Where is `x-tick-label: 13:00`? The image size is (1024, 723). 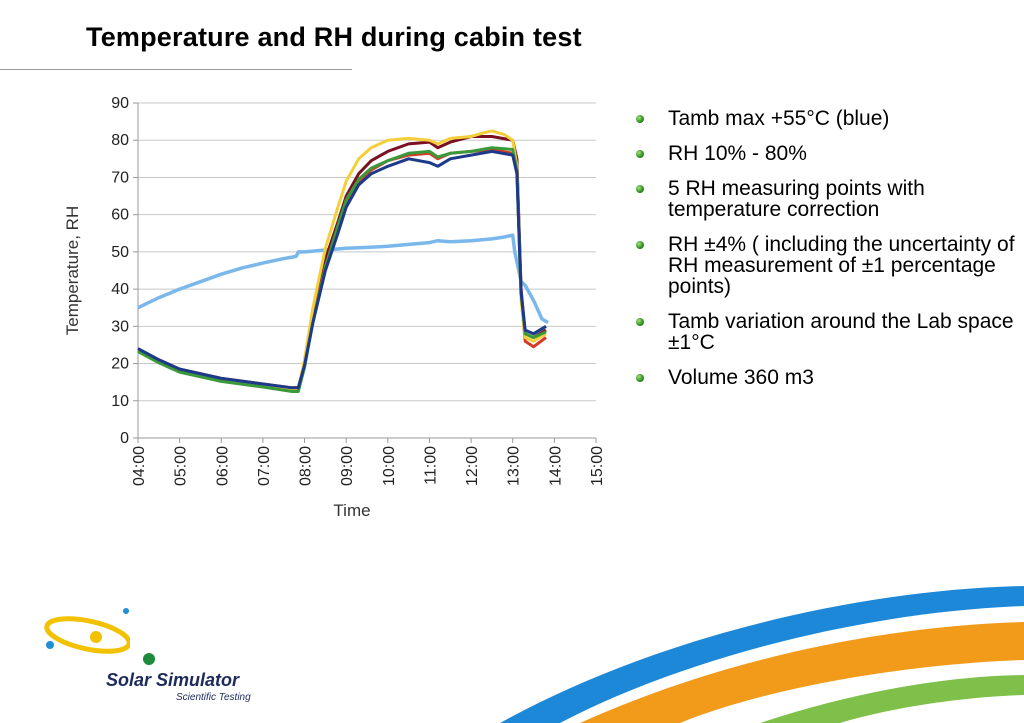
x-tick-label: 13:00 is located at coordinates (514, 466).